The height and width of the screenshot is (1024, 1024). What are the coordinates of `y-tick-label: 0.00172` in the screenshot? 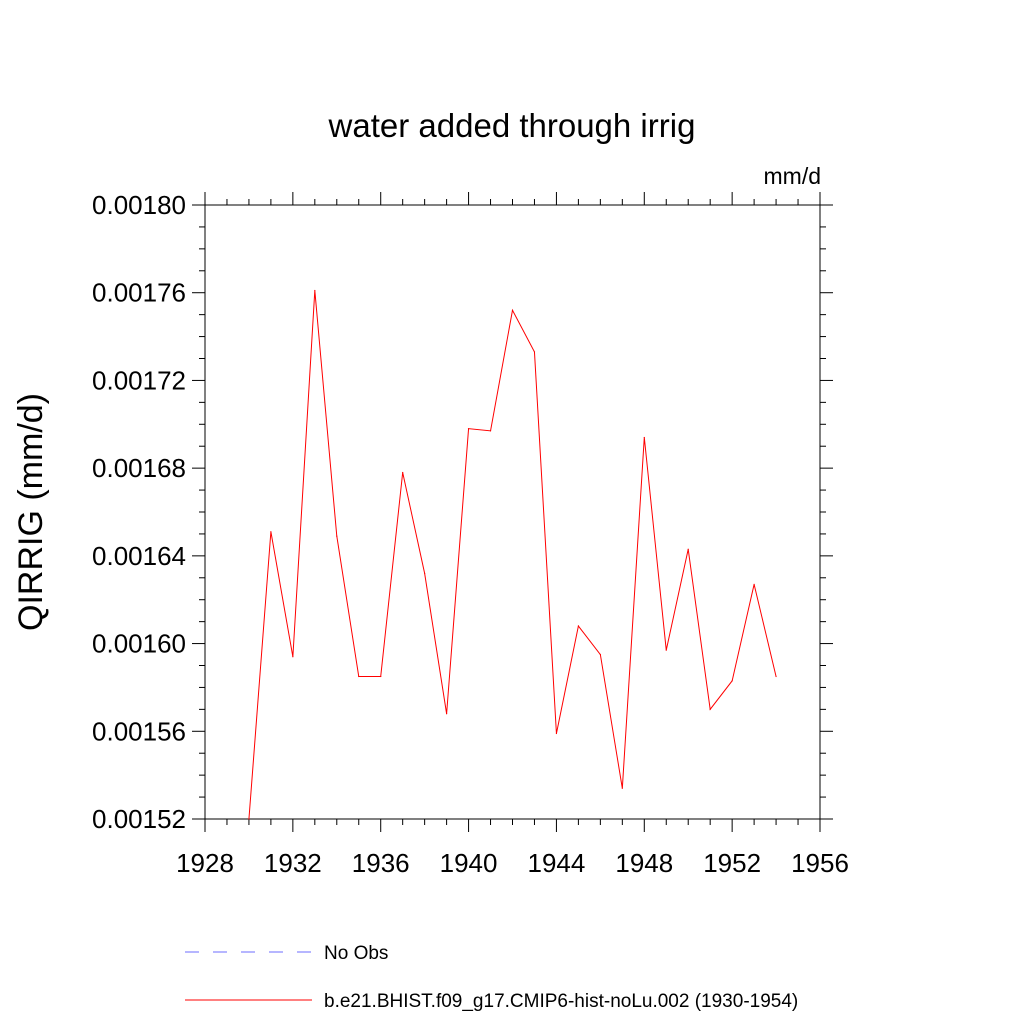 It's located at (139, 380).